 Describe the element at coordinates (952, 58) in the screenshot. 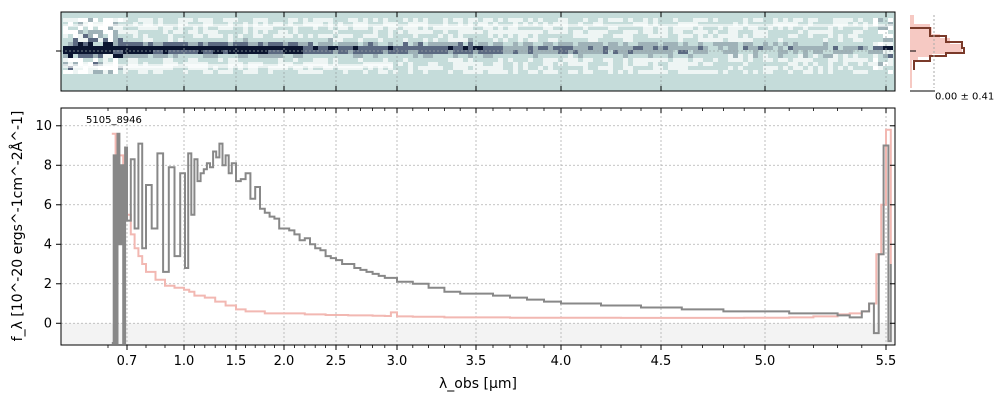

I see `profile-panel: 0.00 ± 0.41` at that location.